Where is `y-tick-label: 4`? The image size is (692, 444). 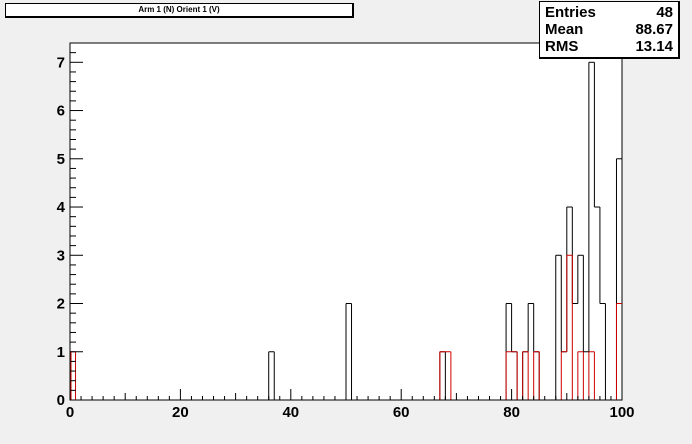
y-tick-label: 4 is located at coordinates (61, 207).